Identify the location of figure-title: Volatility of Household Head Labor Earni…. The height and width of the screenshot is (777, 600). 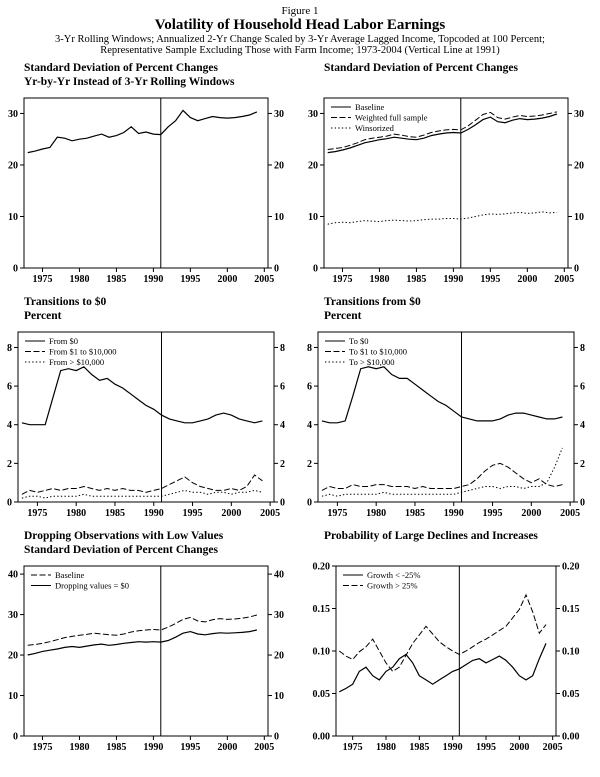
(300, 25).